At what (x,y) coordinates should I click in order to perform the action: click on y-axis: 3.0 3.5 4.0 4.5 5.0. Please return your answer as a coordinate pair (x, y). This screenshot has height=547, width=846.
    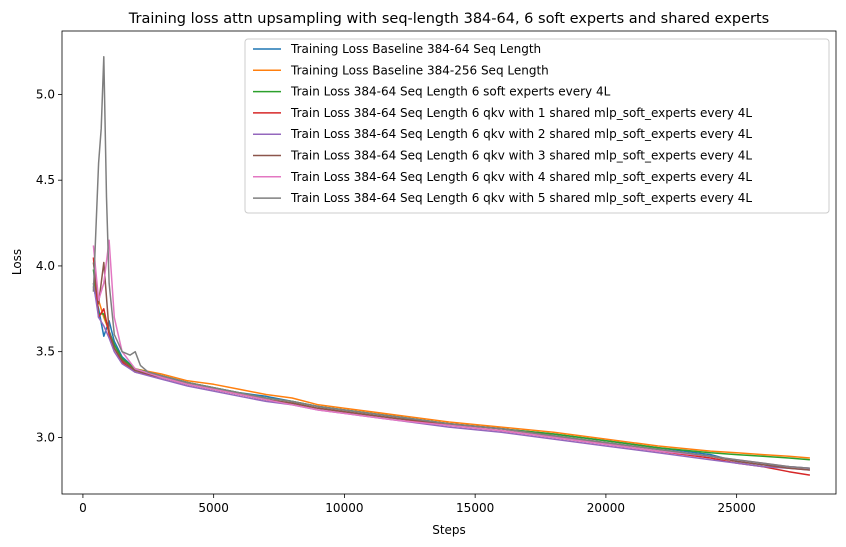
    Looking at the image, I should click on (49, 265).